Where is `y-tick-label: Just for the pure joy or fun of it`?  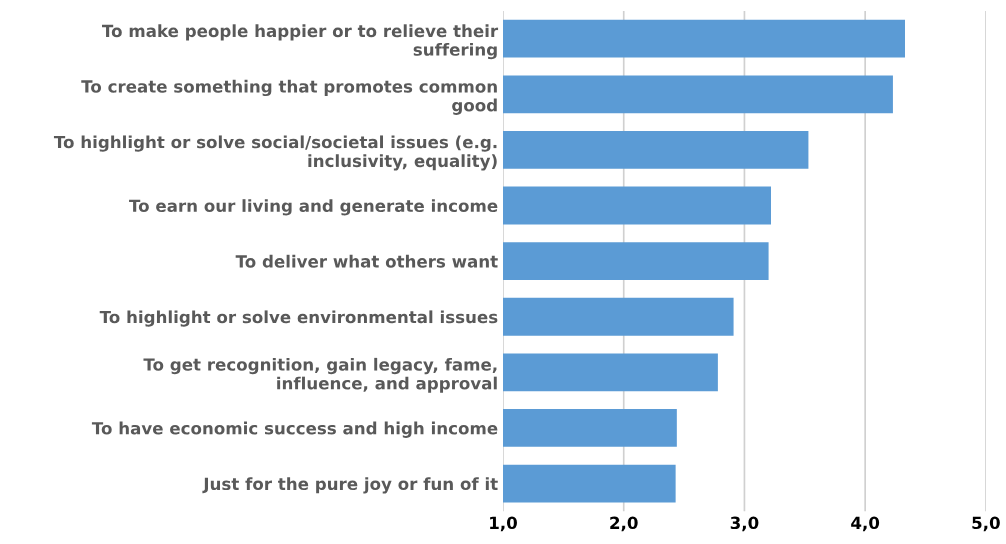
y-tick-label: Just for the pure joy or fun of it is located at coordinates (350, 485).